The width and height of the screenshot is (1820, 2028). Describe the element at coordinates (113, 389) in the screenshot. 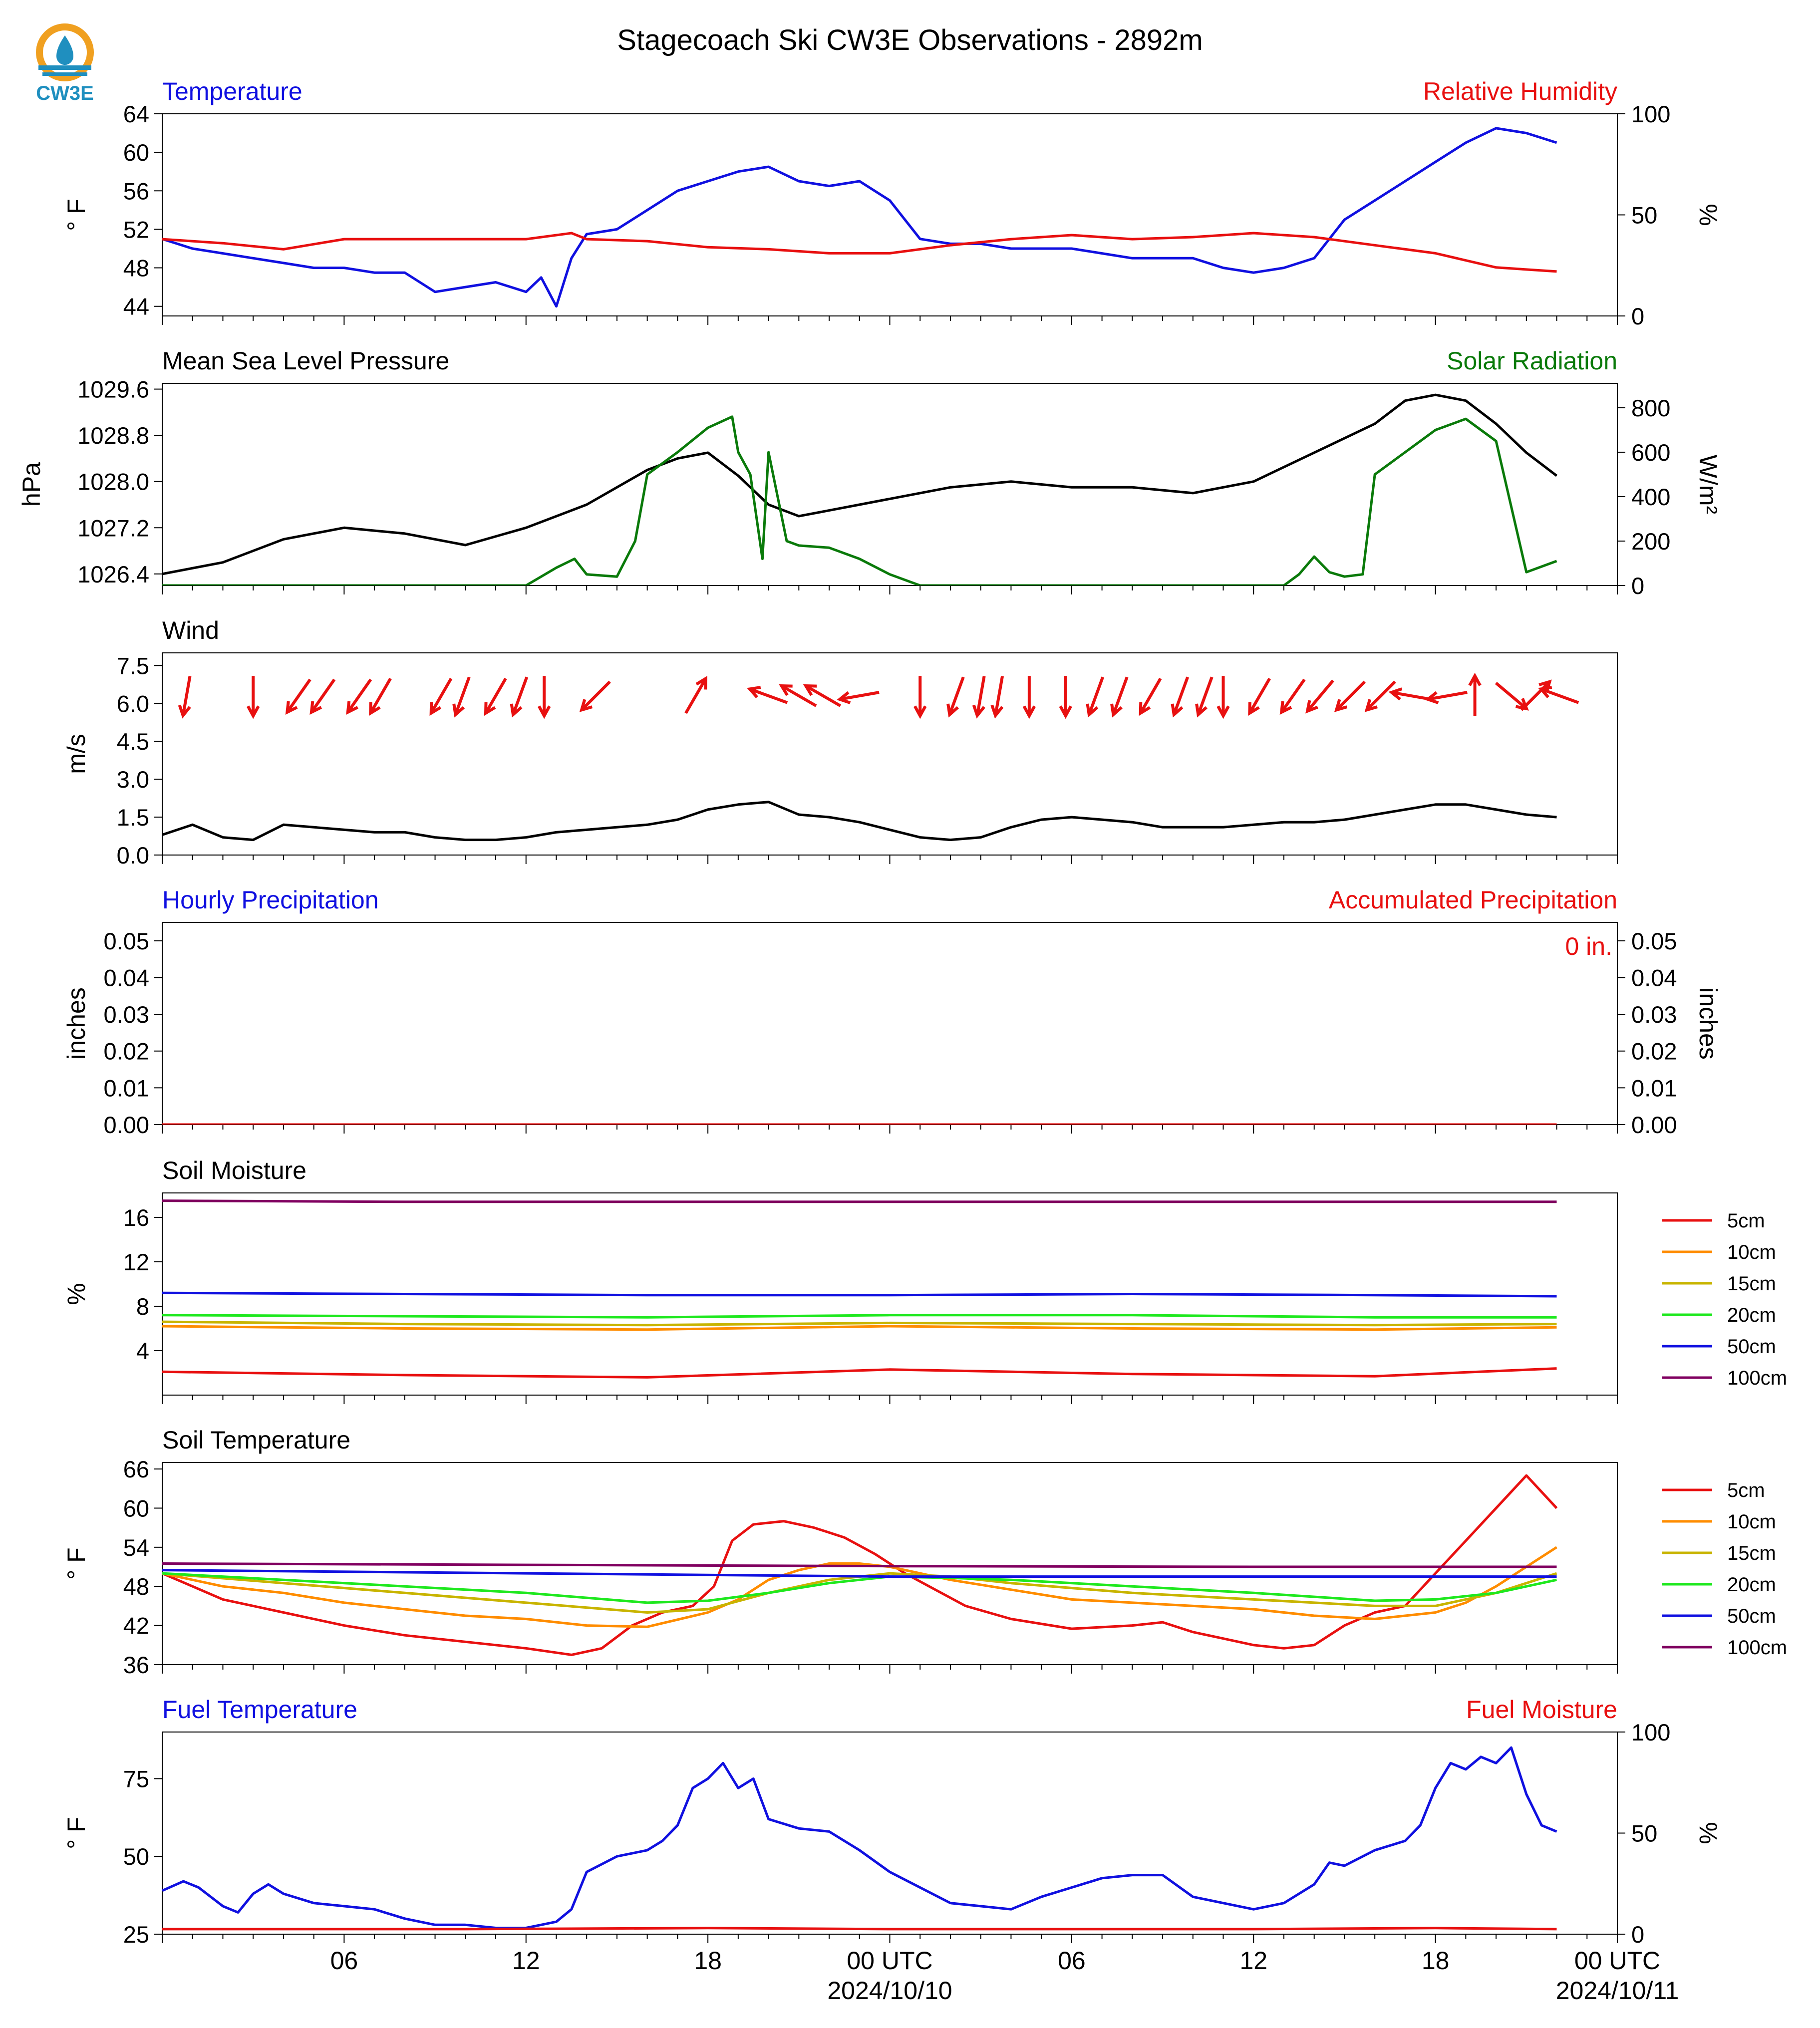

I see `y-tick-label: 1029.6` at that location.